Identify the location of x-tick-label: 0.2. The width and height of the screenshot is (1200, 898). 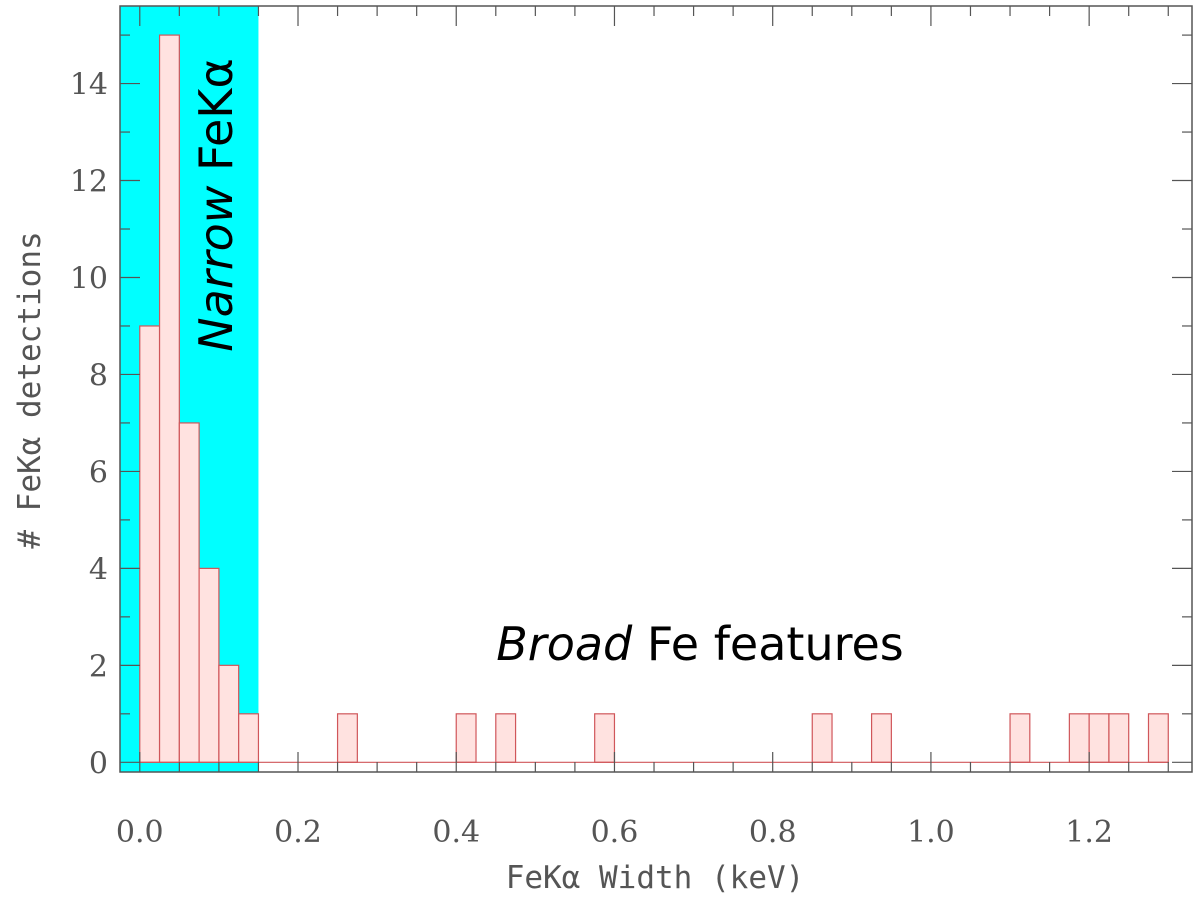
(298, 832).